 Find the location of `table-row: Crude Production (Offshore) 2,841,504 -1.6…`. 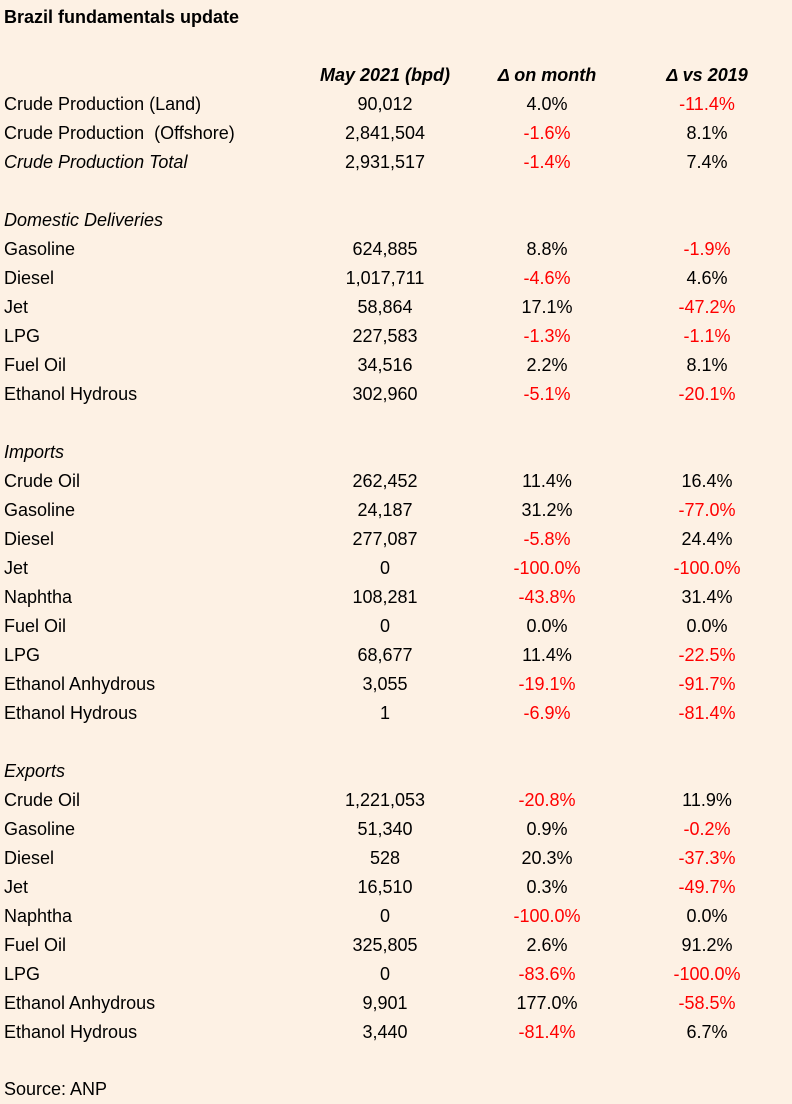

table-row: Crude Production (Offshore) 2,841,504 -1.6… is located at coordinates (396, 133).